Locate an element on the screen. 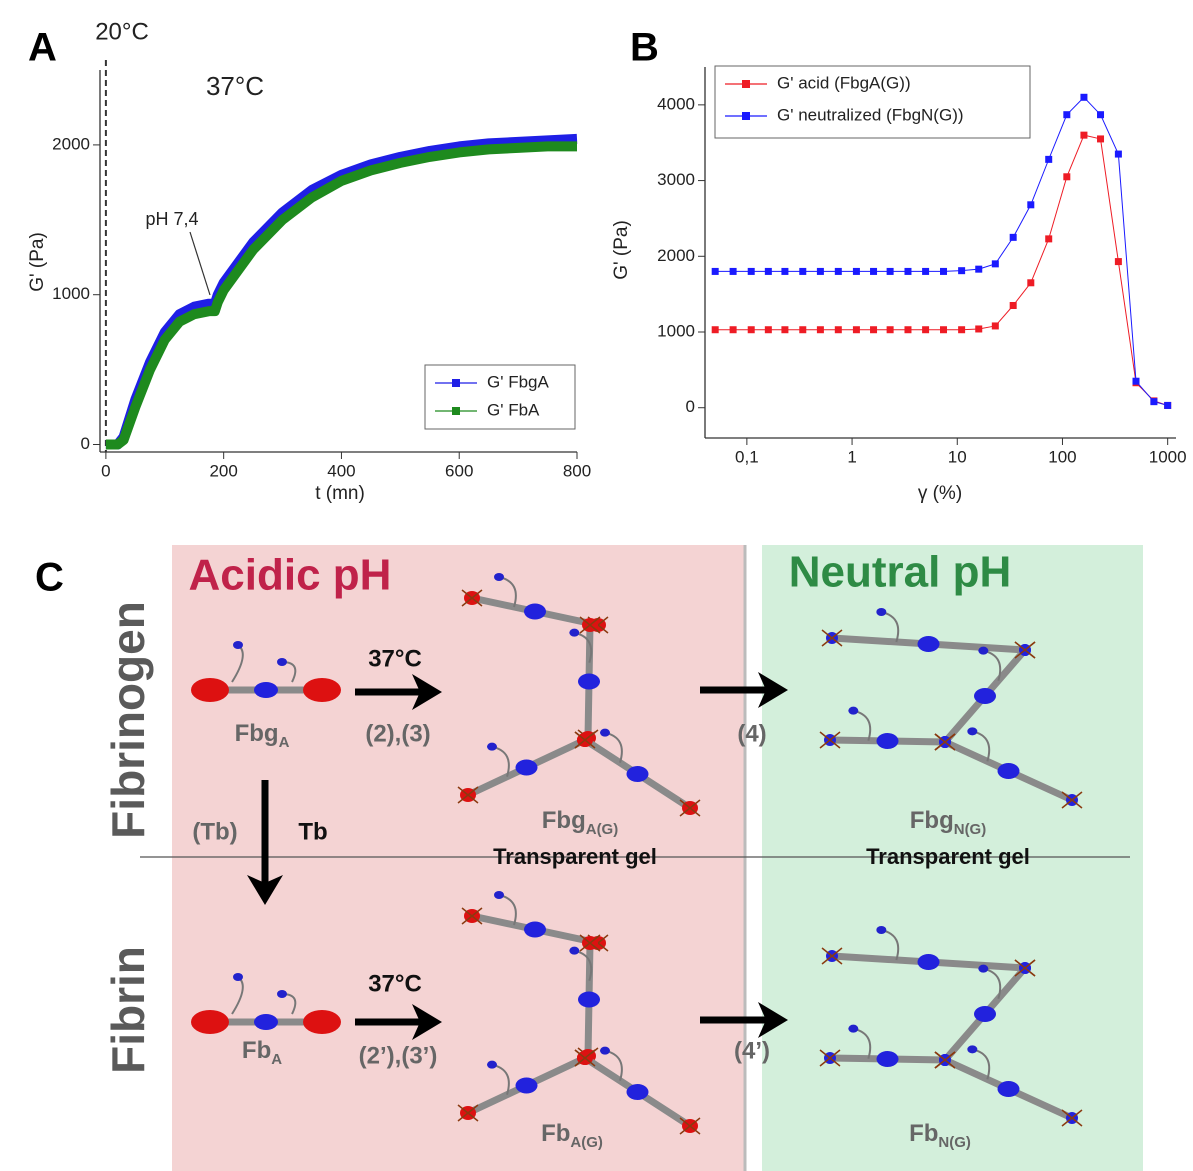 Image resolution: width=1193 pixels, height=1171 pixels. row-label: Fibrin is located at coordinates (128, 1010).